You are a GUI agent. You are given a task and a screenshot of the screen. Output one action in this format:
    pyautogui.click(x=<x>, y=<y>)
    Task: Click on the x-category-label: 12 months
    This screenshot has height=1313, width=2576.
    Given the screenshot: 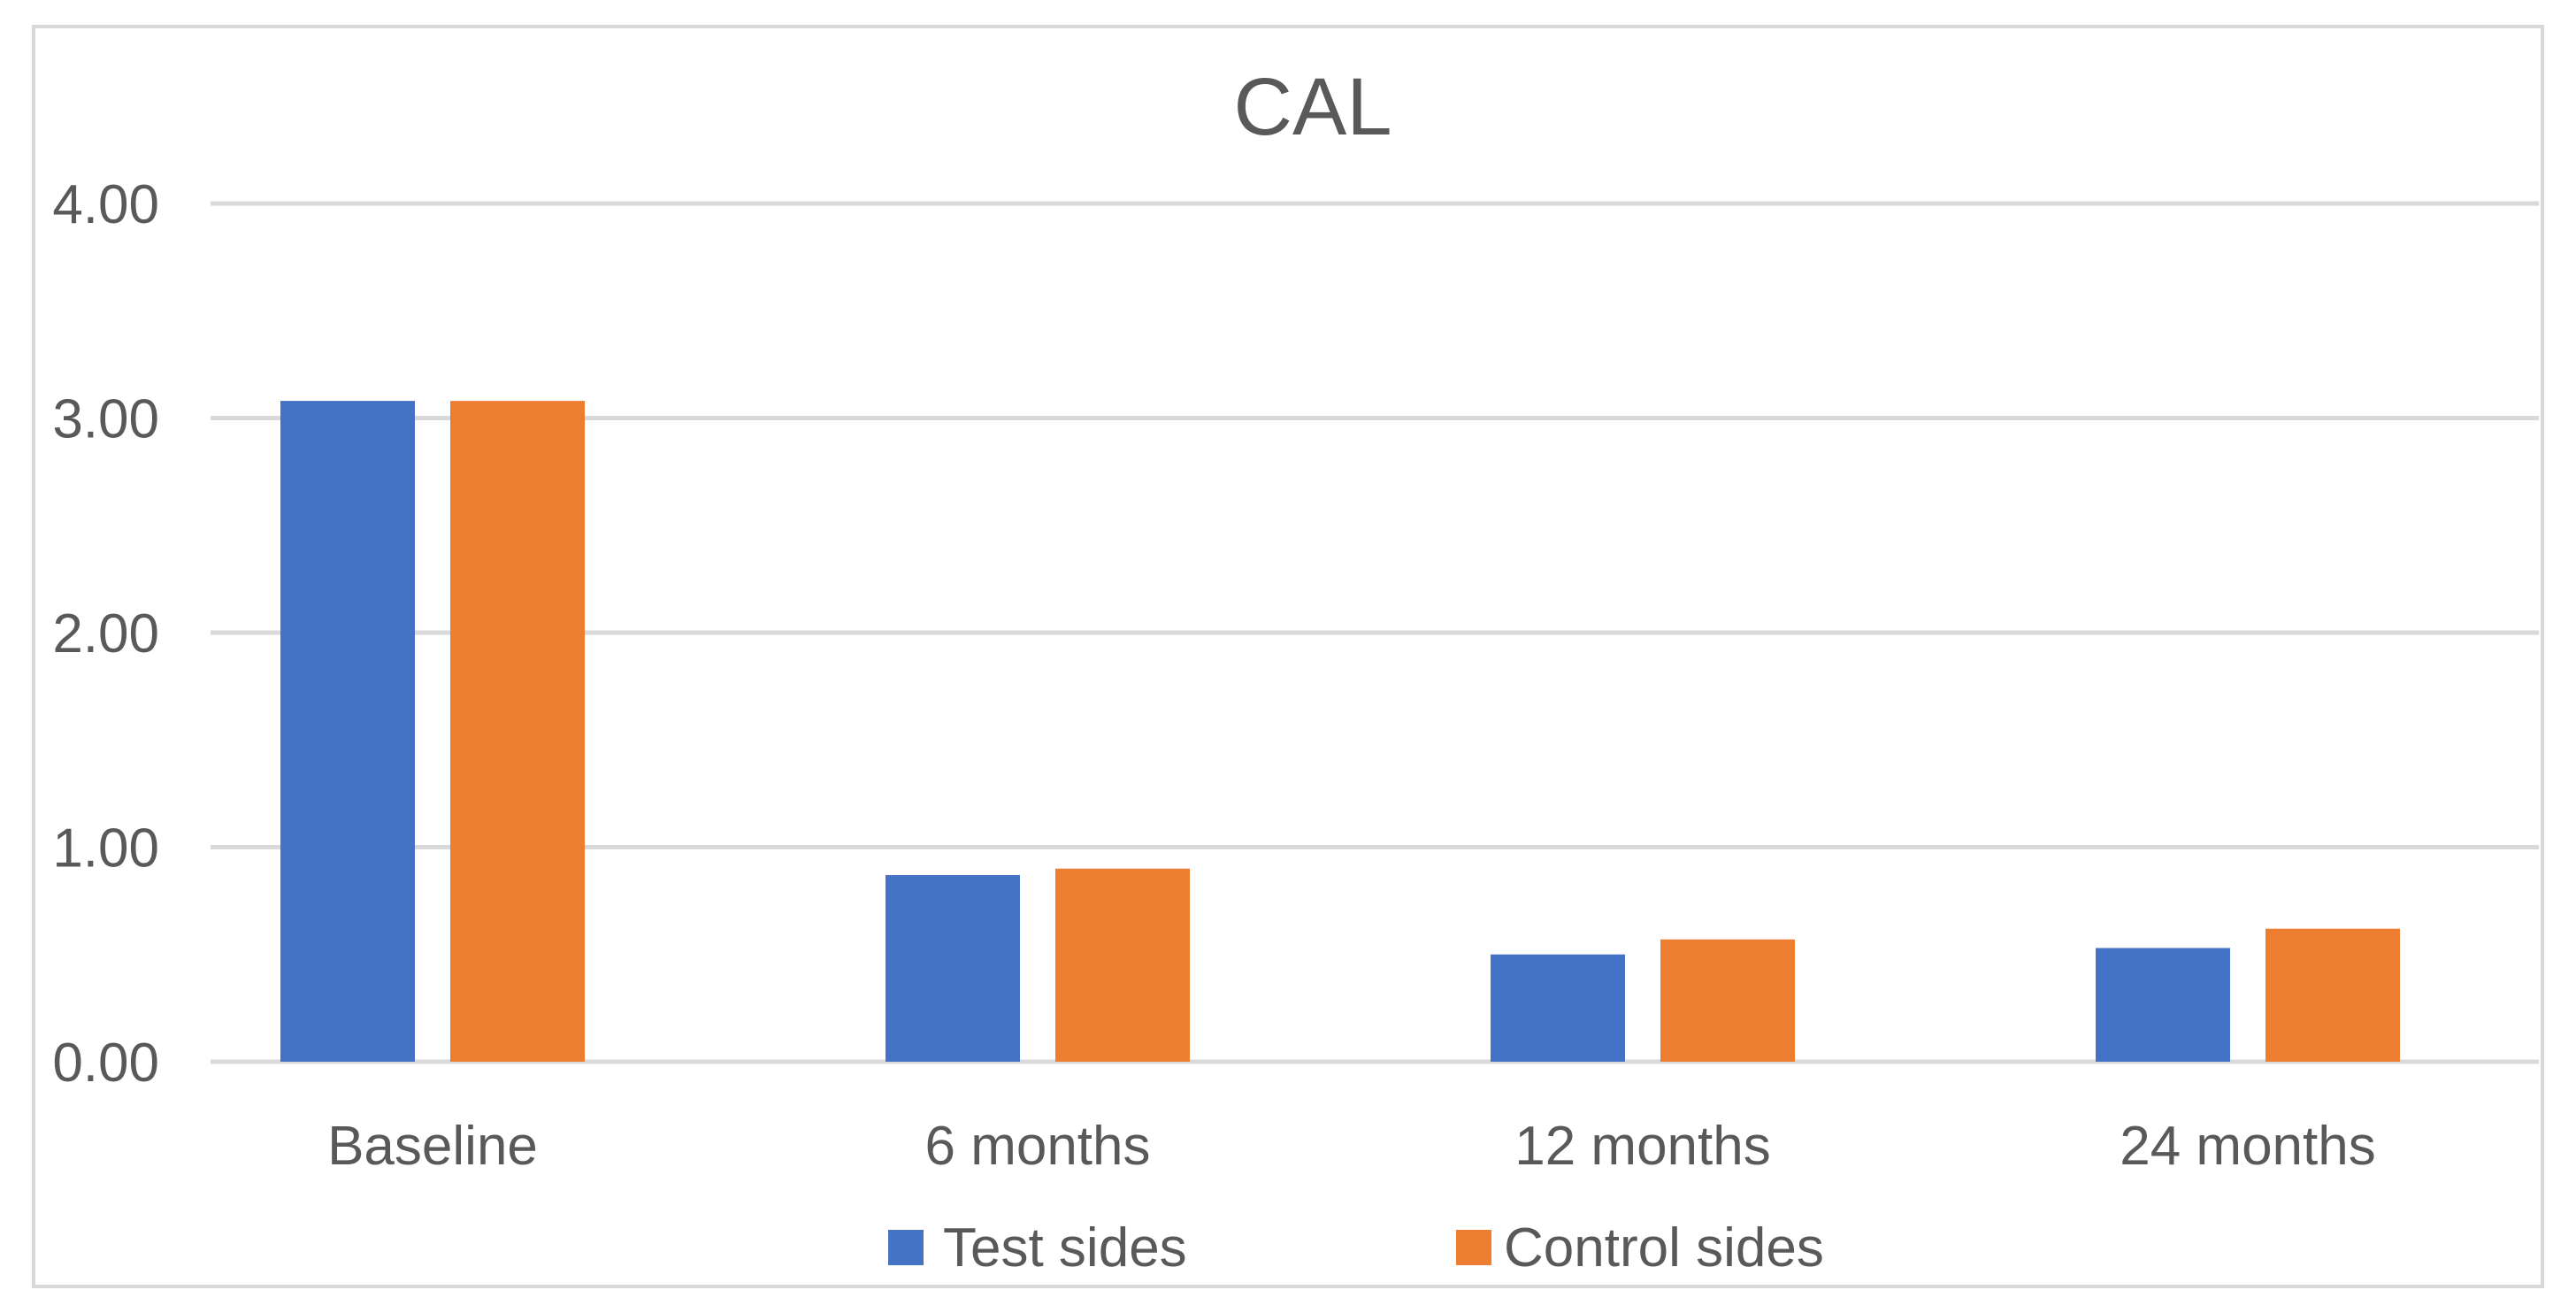 What is the action you would take?
    pyautogui.click(x=1642, y=1147)
    